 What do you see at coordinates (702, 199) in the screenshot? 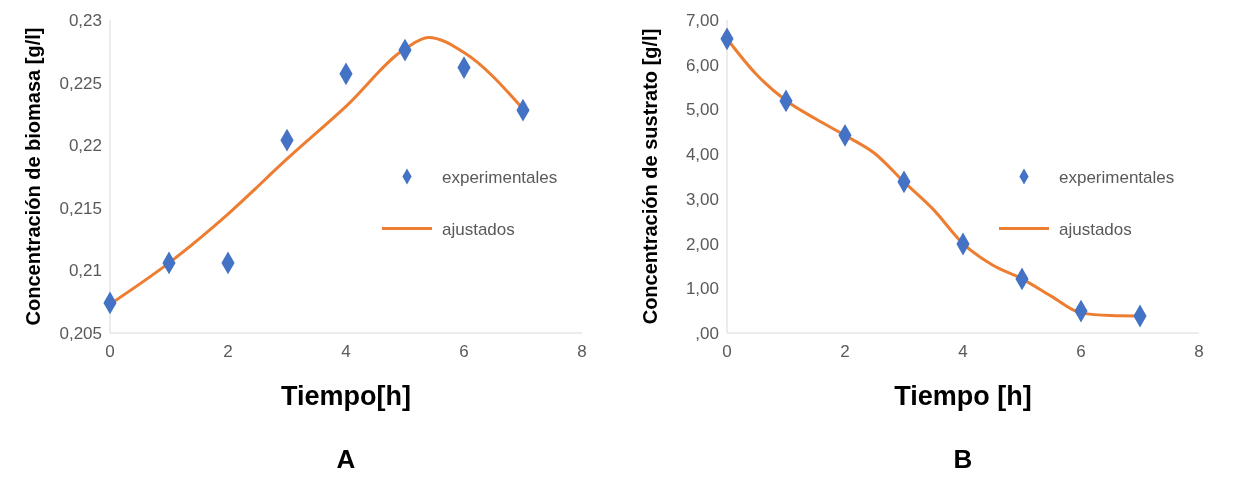
I see `y-tick-label: 3,00` at bounding box center [702, 199].